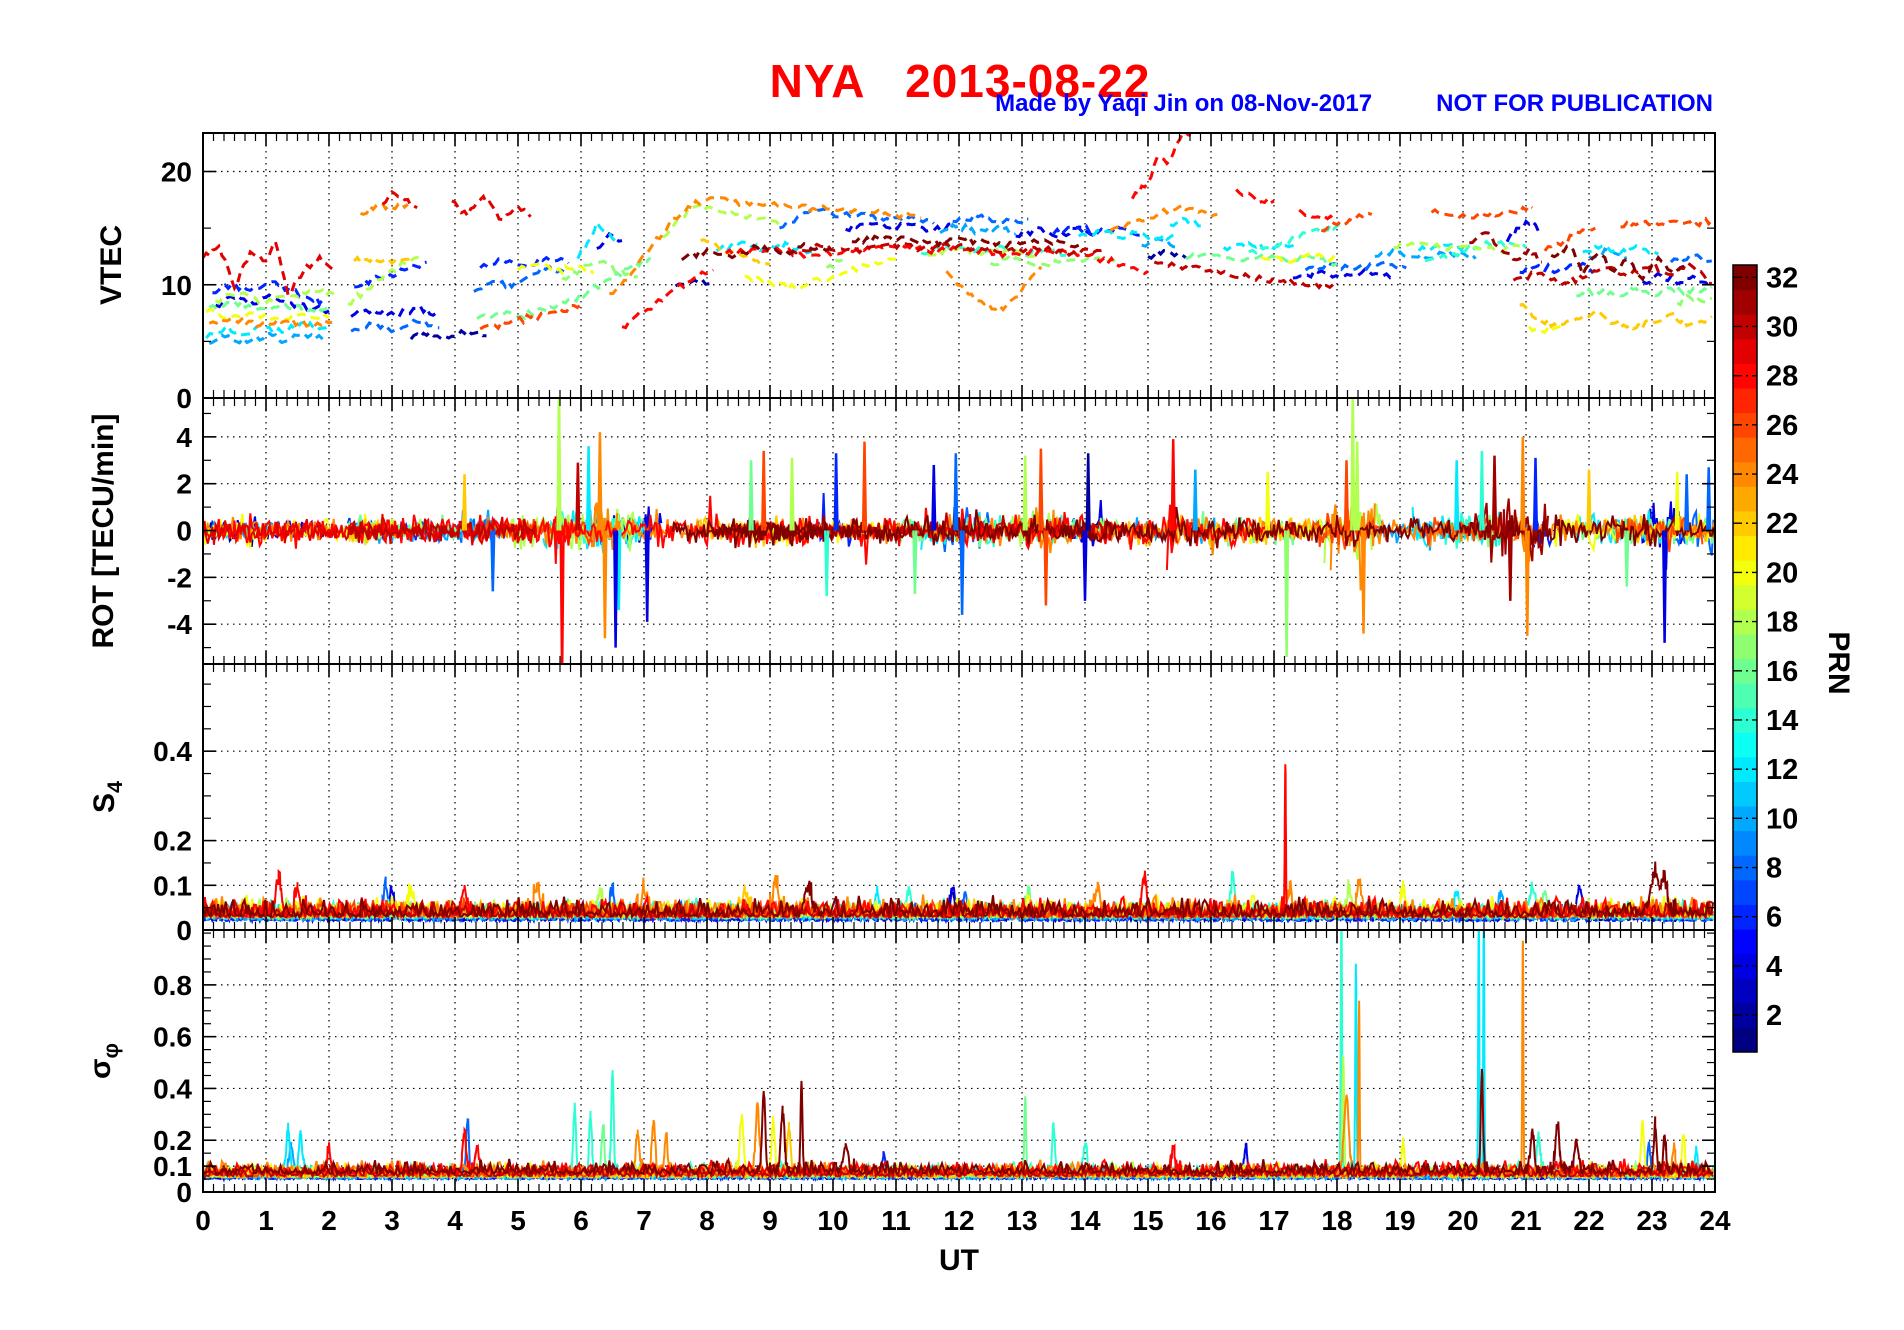  Describe the element at coordinates (896, 1220) in the screenshot. I see `xtick-11: 11` at that location.